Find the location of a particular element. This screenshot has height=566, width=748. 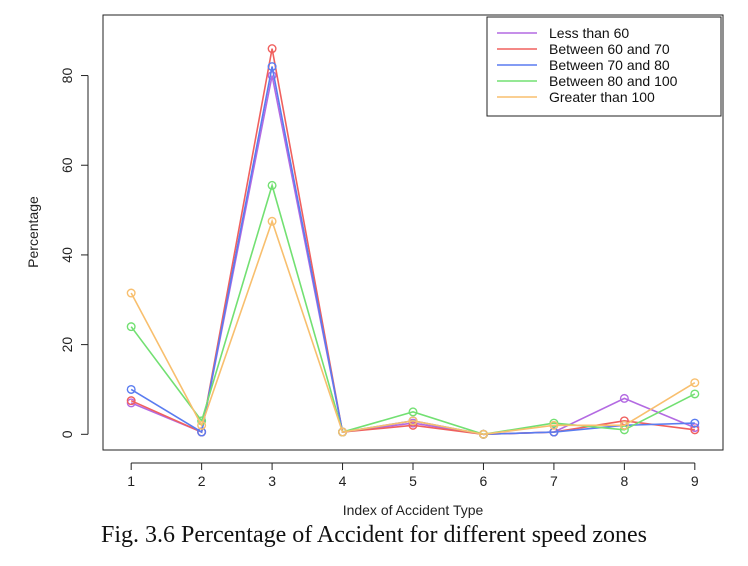

y-axis-title: Percentage is located at coordinates (33, 232).